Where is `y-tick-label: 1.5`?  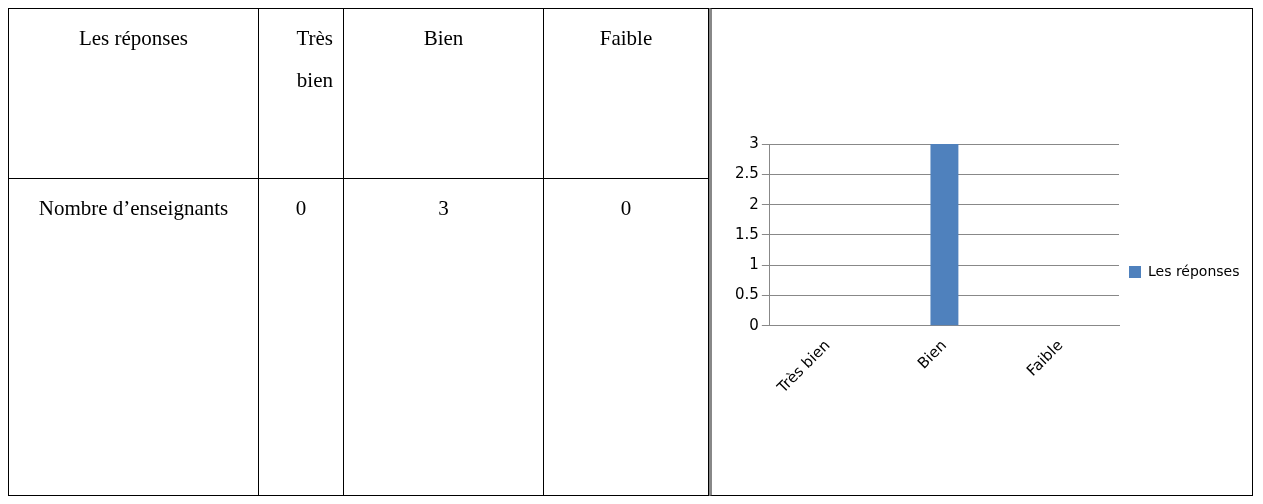 y-tick-label: 1.5 is located at coordinates (747, 233).